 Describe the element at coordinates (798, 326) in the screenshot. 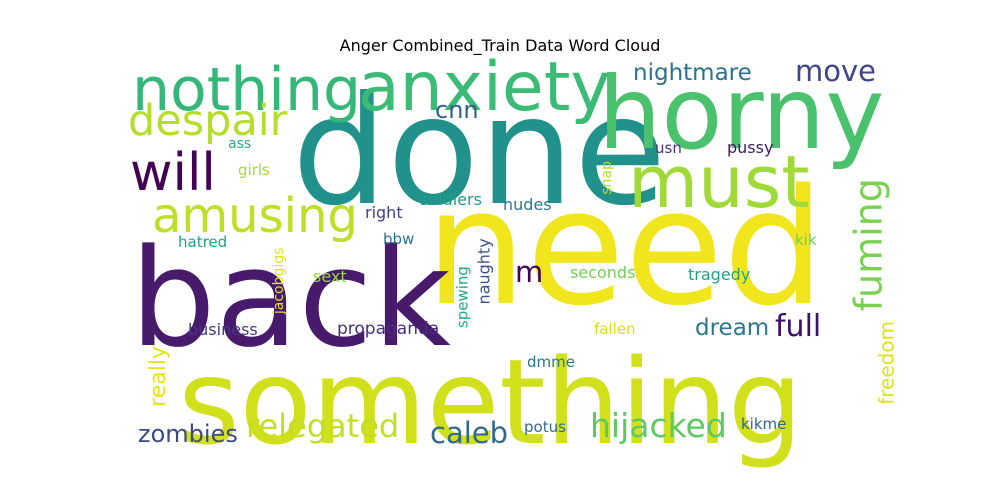

I see `word-full: full` at that location.